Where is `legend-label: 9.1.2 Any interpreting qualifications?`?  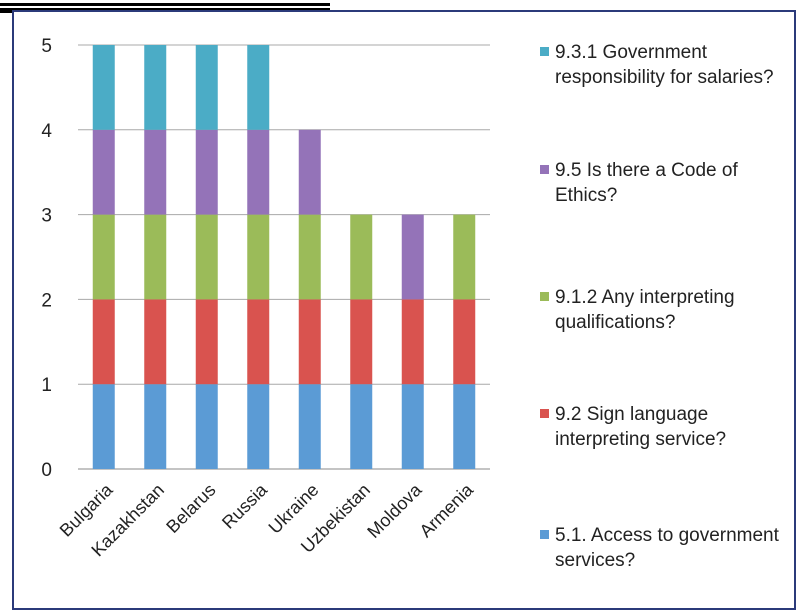 legend-label: 9.1.2 Any interpreting qualifications? is located at coordinates (645, 310).